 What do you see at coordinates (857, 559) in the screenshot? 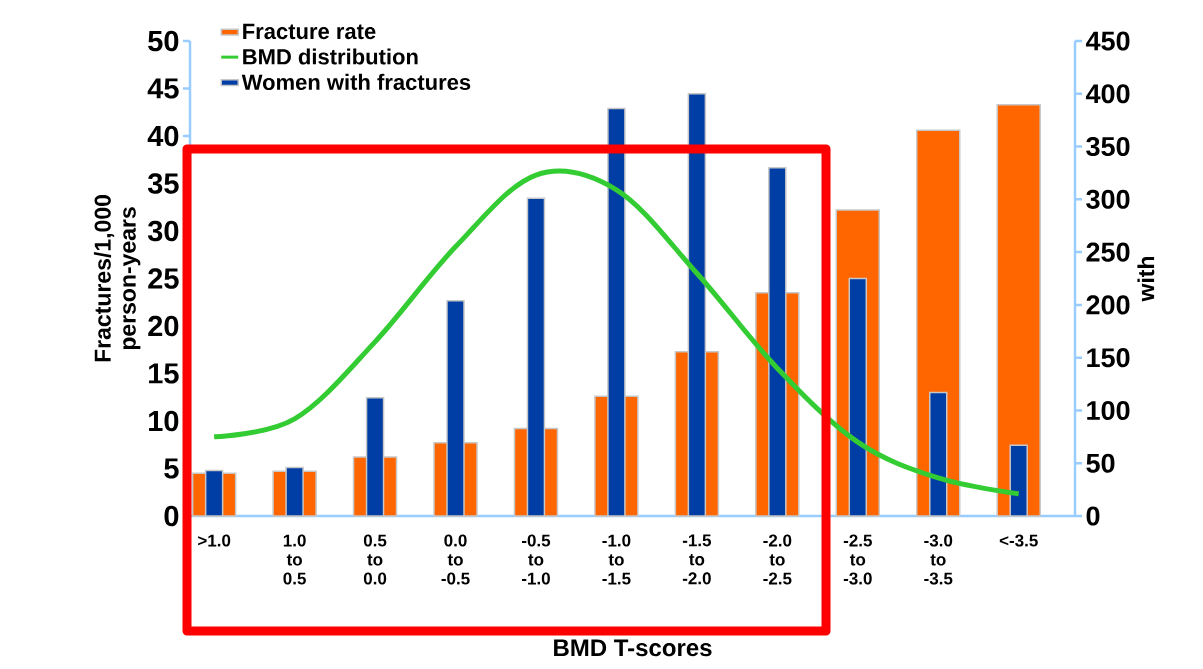
I see `x-tick-label: -2.5 to -3.0` at bounding box center [857, 559].